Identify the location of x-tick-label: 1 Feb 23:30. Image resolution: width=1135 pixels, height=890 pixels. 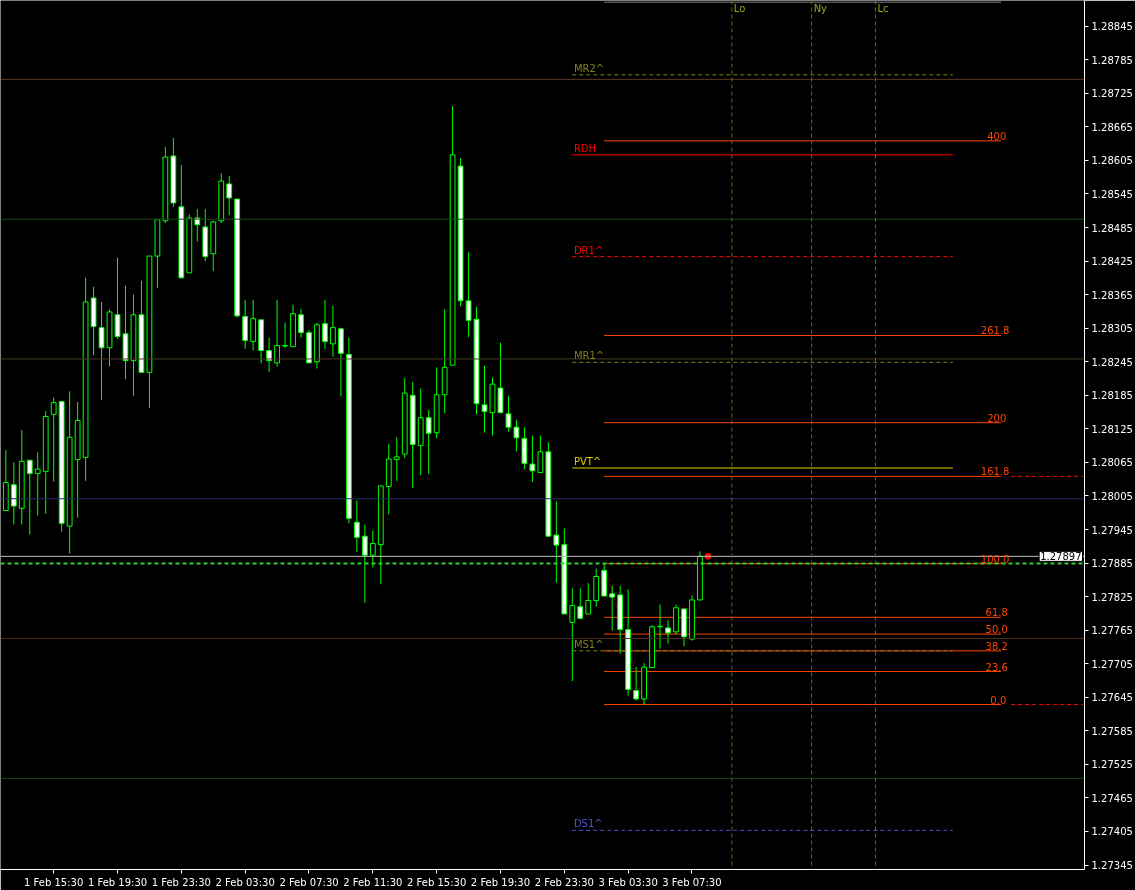
(181, 882).